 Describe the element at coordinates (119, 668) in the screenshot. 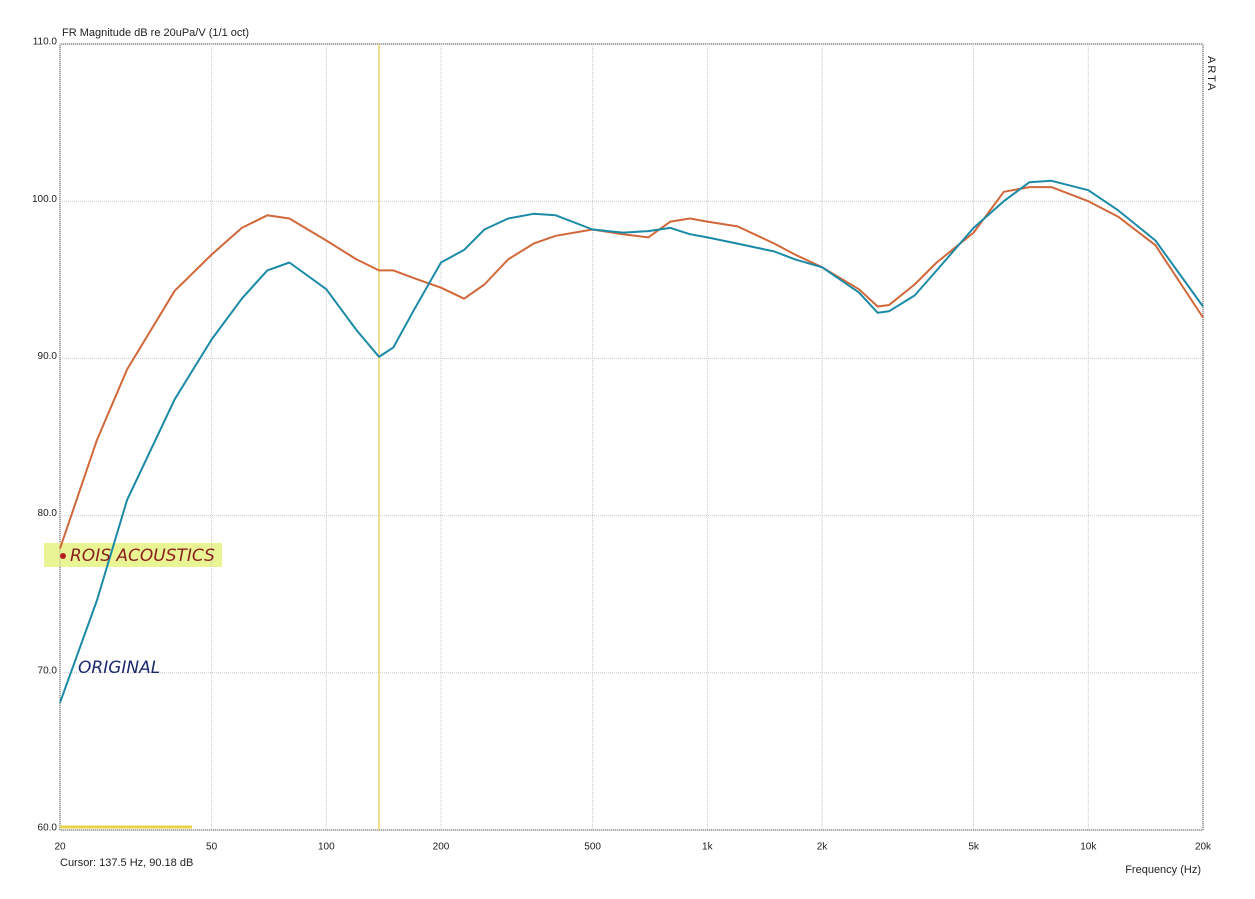

I see `series-label: ORIGINAL` at that location.